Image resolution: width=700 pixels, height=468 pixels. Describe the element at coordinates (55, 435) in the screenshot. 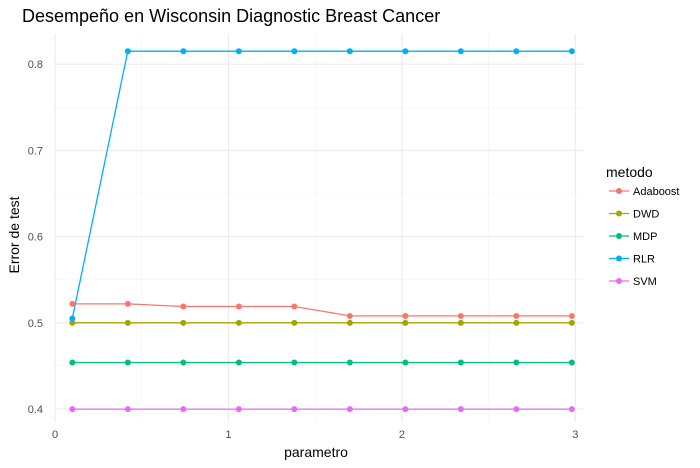

I see `x-tick-label: 0` at that location.